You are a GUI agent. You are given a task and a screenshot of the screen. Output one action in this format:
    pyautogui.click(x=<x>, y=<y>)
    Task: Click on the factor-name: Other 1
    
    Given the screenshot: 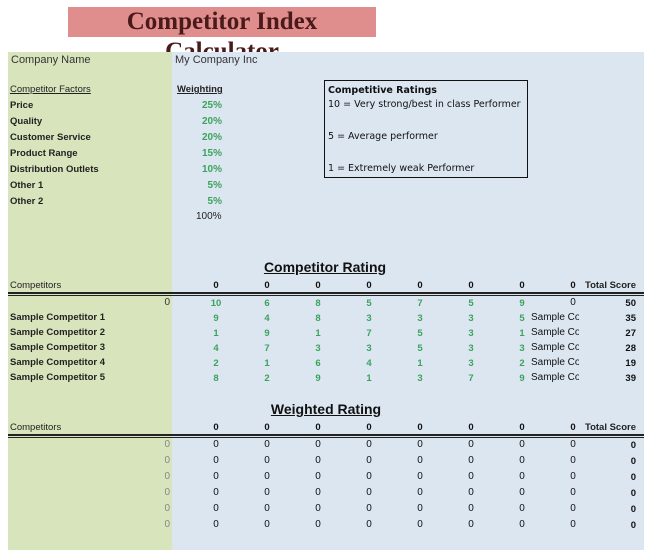 What is the action you would take?
    pyautogui.click(x=27, y=185)
    